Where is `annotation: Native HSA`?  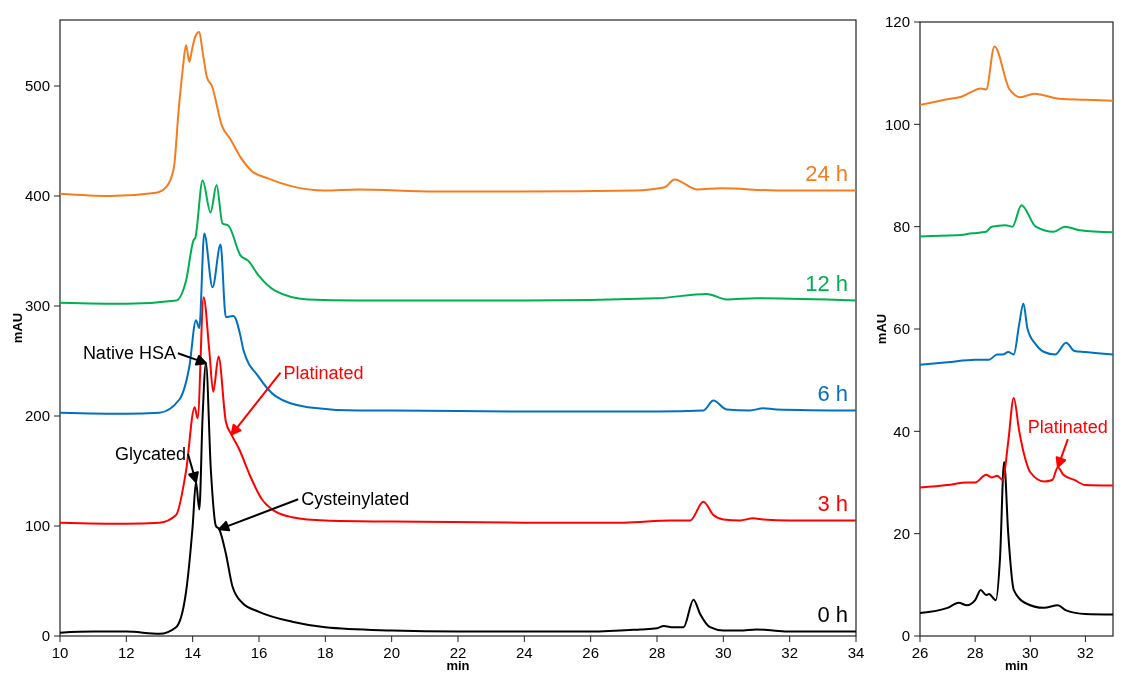
annotation: Native HSA is located at coordinates (129, 353).